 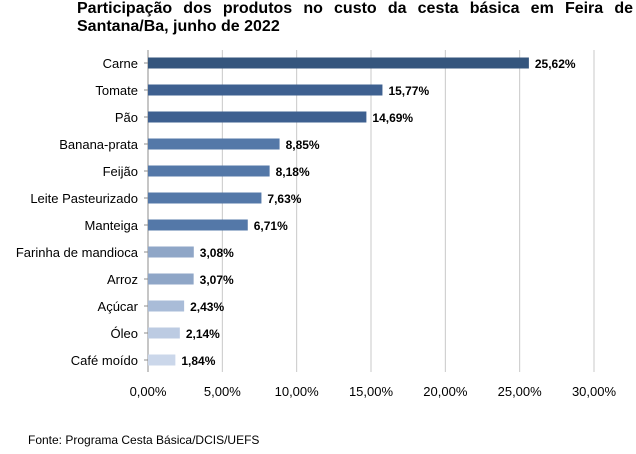 I want to click on x-tick-label: 5,00%, so click(x=222, y=391).